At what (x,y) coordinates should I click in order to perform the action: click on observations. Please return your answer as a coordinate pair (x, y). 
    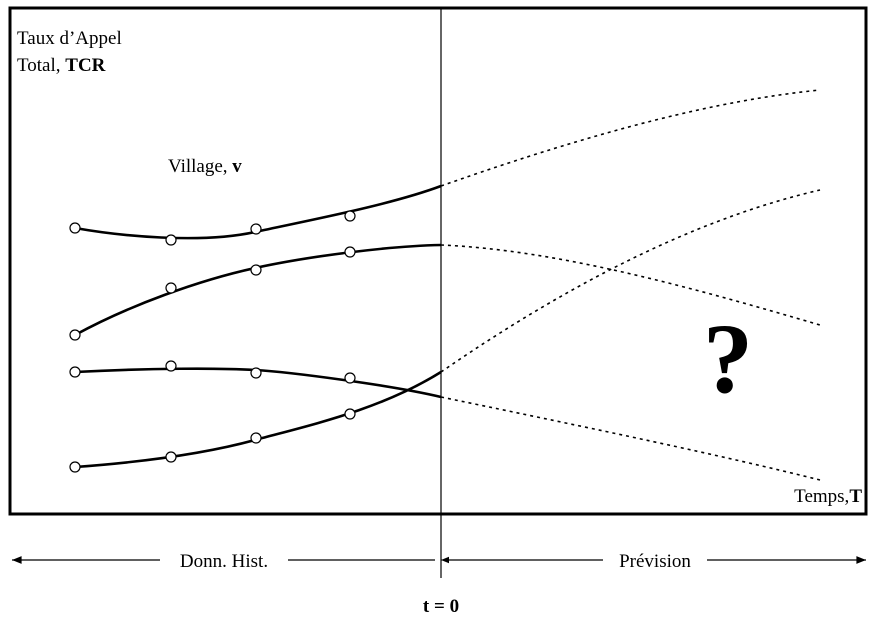
    Looking at the image, I should click on (212, 341).